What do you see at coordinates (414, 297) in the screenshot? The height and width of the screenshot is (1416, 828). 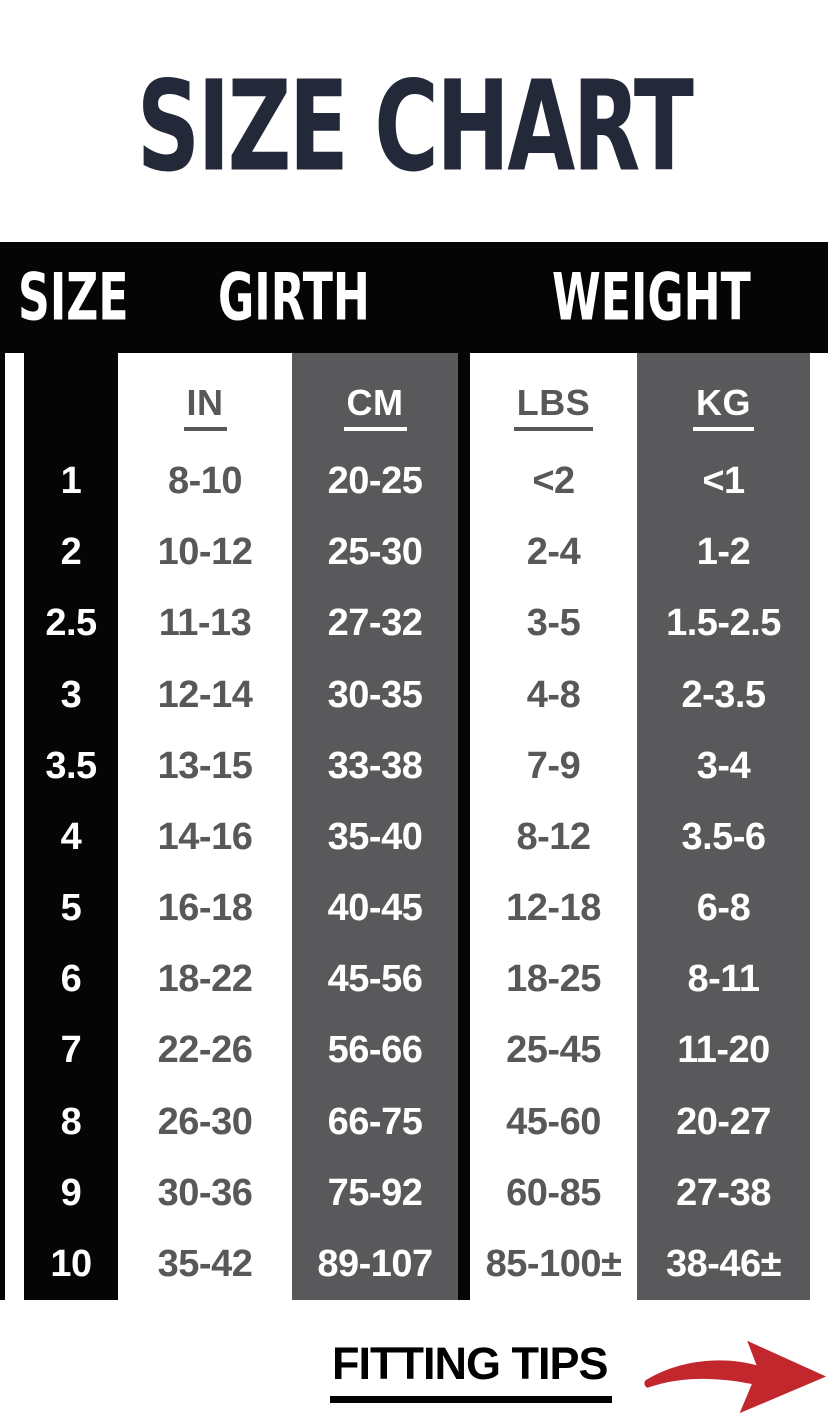 I see `table-header-band: SIZE GIRTH WEIGHT` at bounding box center [414, 297].